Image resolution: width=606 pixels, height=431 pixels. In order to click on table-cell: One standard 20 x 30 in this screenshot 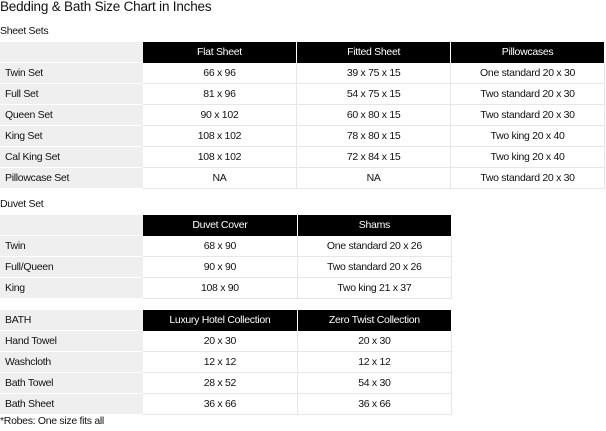, I will do `click(527, 73)`.